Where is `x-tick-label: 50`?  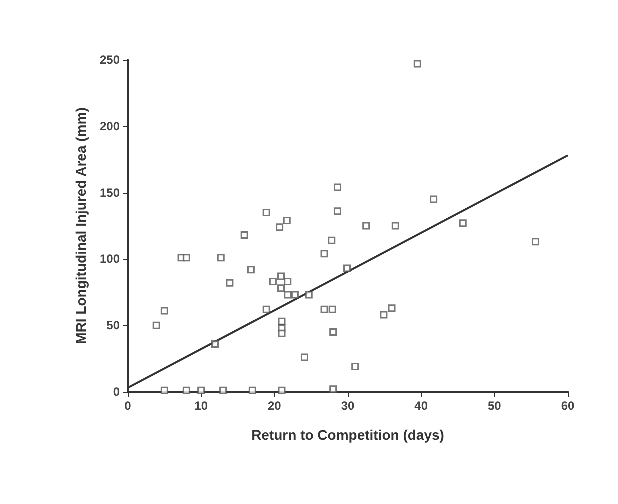 x-tick-label: 50 is located at coordinates (495, 406).